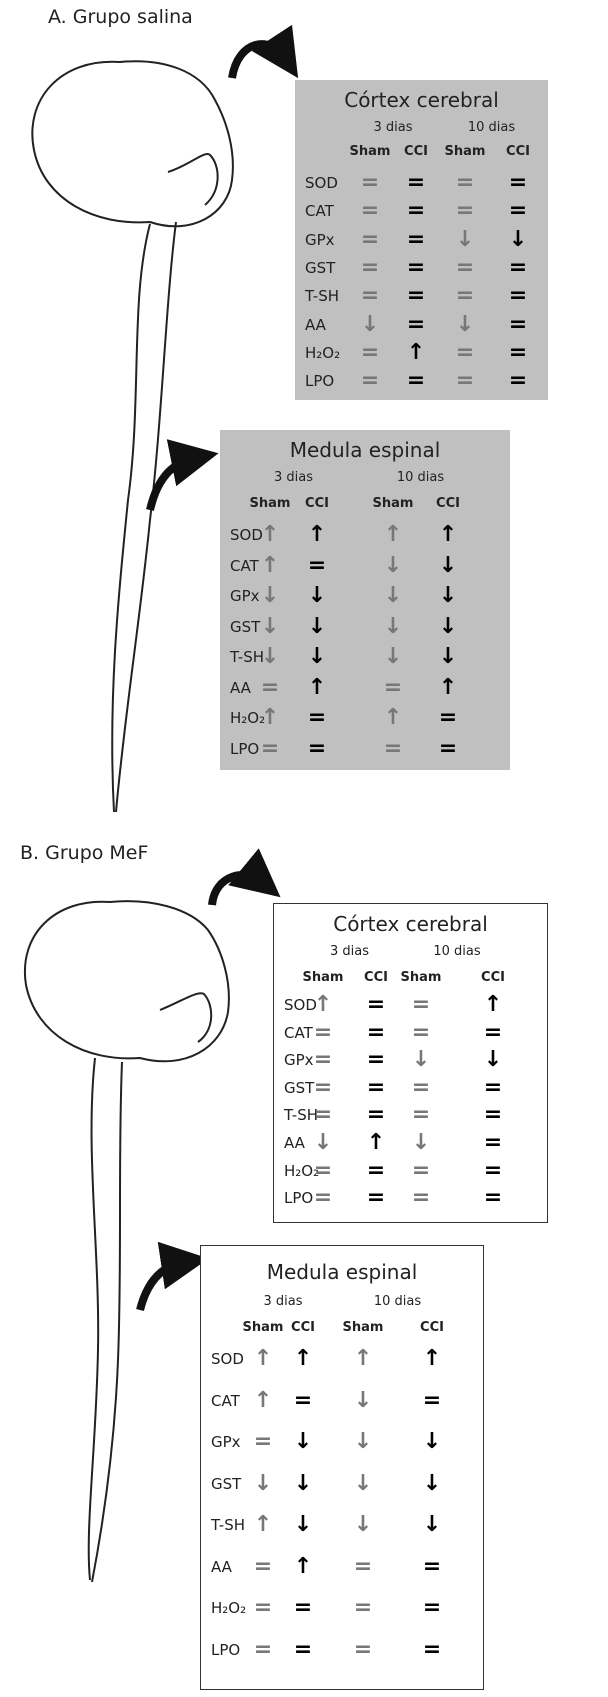 The height and width of the screenshot is (1697, 608). Describe the element at coordinates (120, 17) in the screenshot. I see `panel-title: A. Grupo salina` at that location.